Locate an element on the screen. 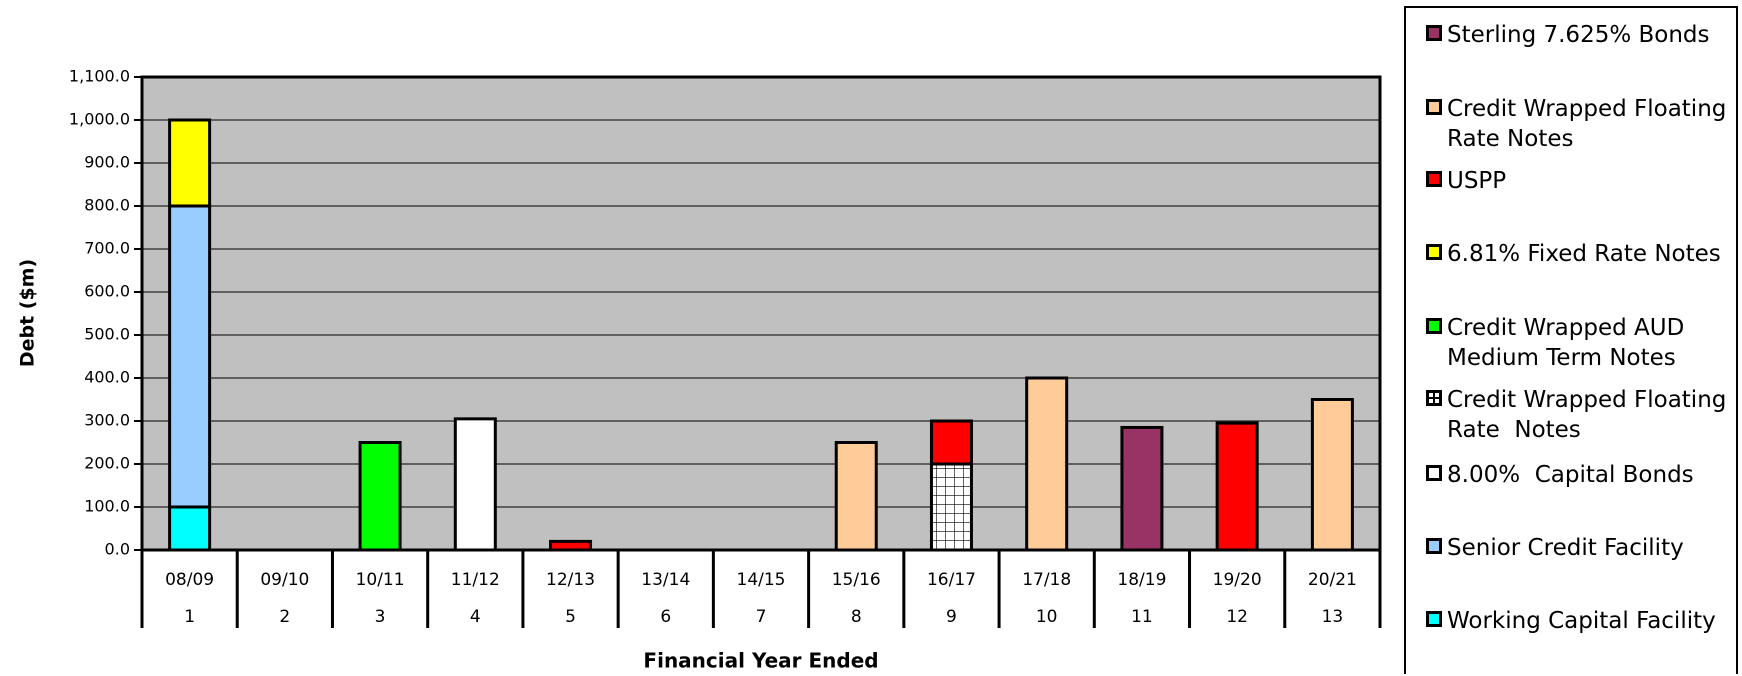 Image resolution: width=1742 pixels, height=676 pixels. x-tick-number: 10 is located at coordinates (1047, 617).